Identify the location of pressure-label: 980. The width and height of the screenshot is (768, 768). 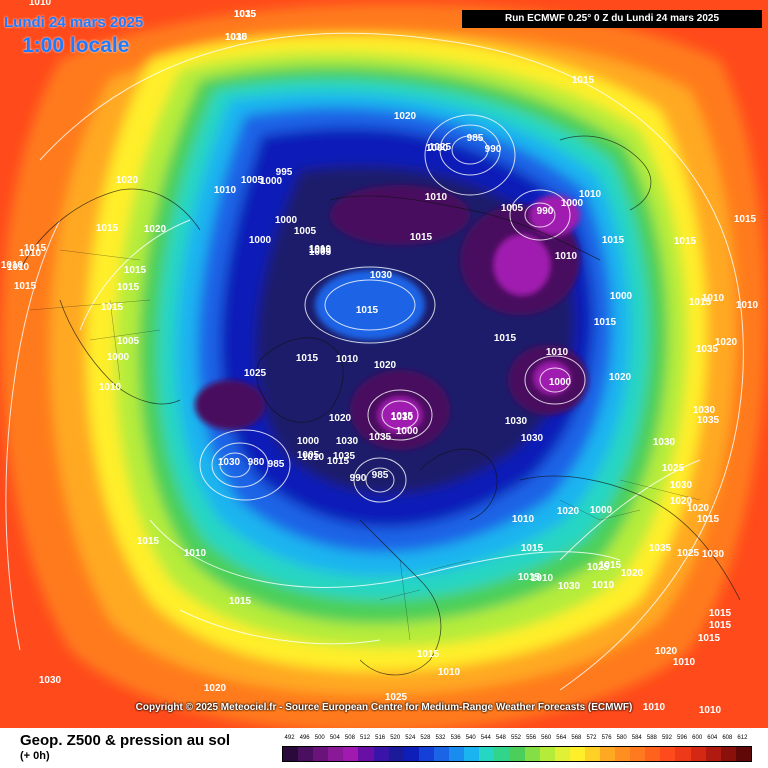
(256, 462).